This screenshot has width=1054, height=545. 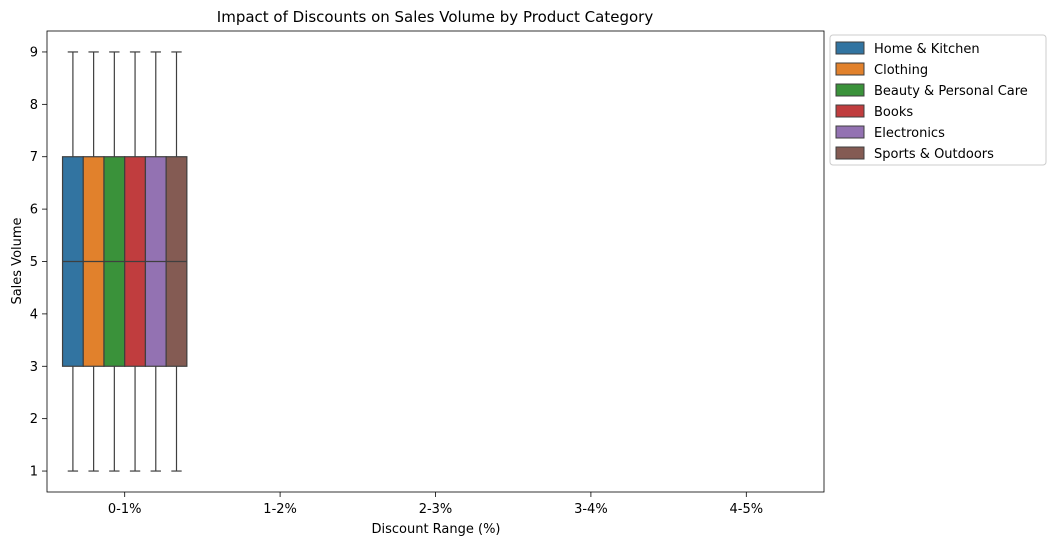 I want to click on legend-label: Sports & Outdoors, so click(x=934, y=154).